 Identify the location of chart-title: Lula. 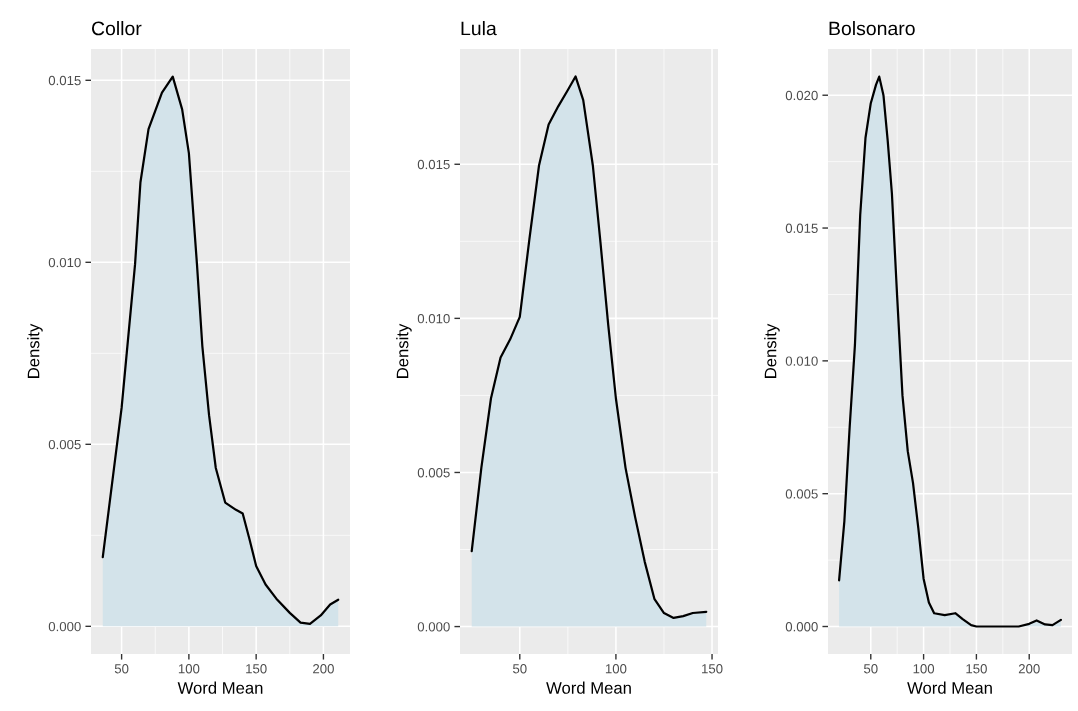
(479, 28).